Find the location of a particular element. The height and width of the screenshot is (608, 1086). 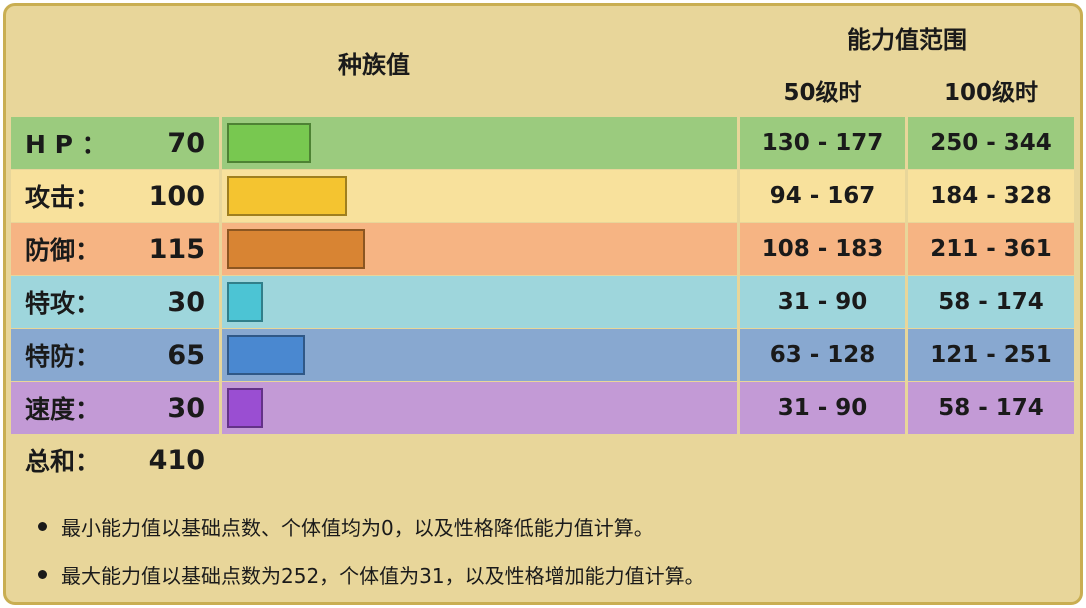

stat-label-cell: H P ： 70 is located at coordinates (115, 143).